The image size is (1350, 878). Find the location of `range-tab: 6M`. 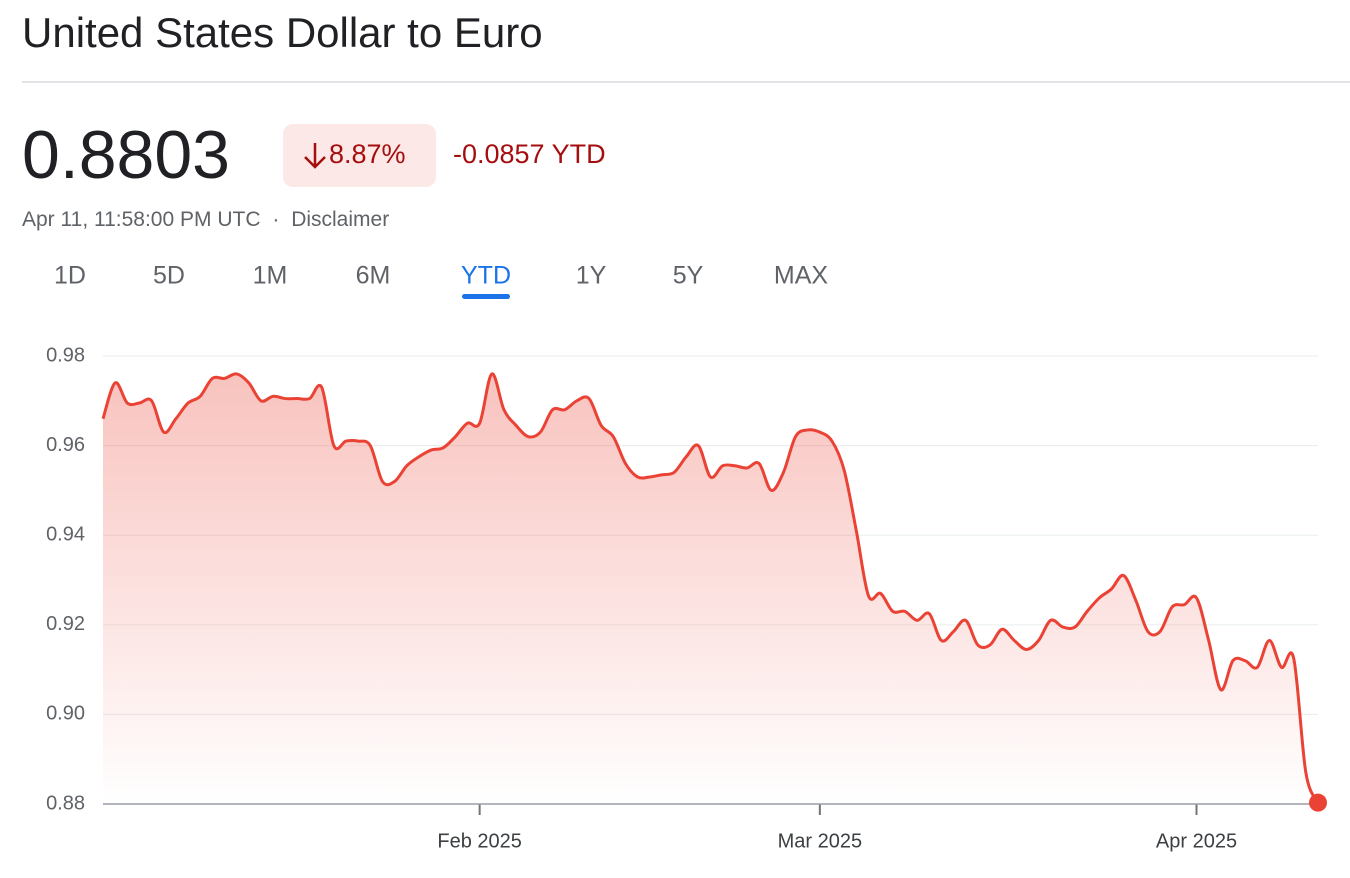

range-tab: 6M is located at coordinates (373, 276).